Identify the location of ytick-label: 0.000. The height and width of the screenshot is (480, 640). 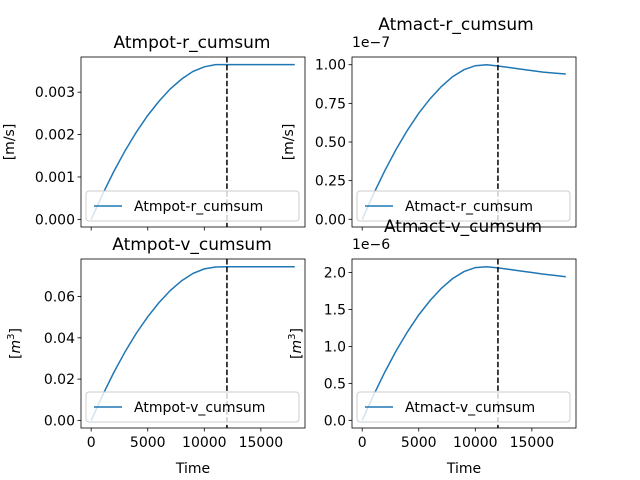
(55, 220).